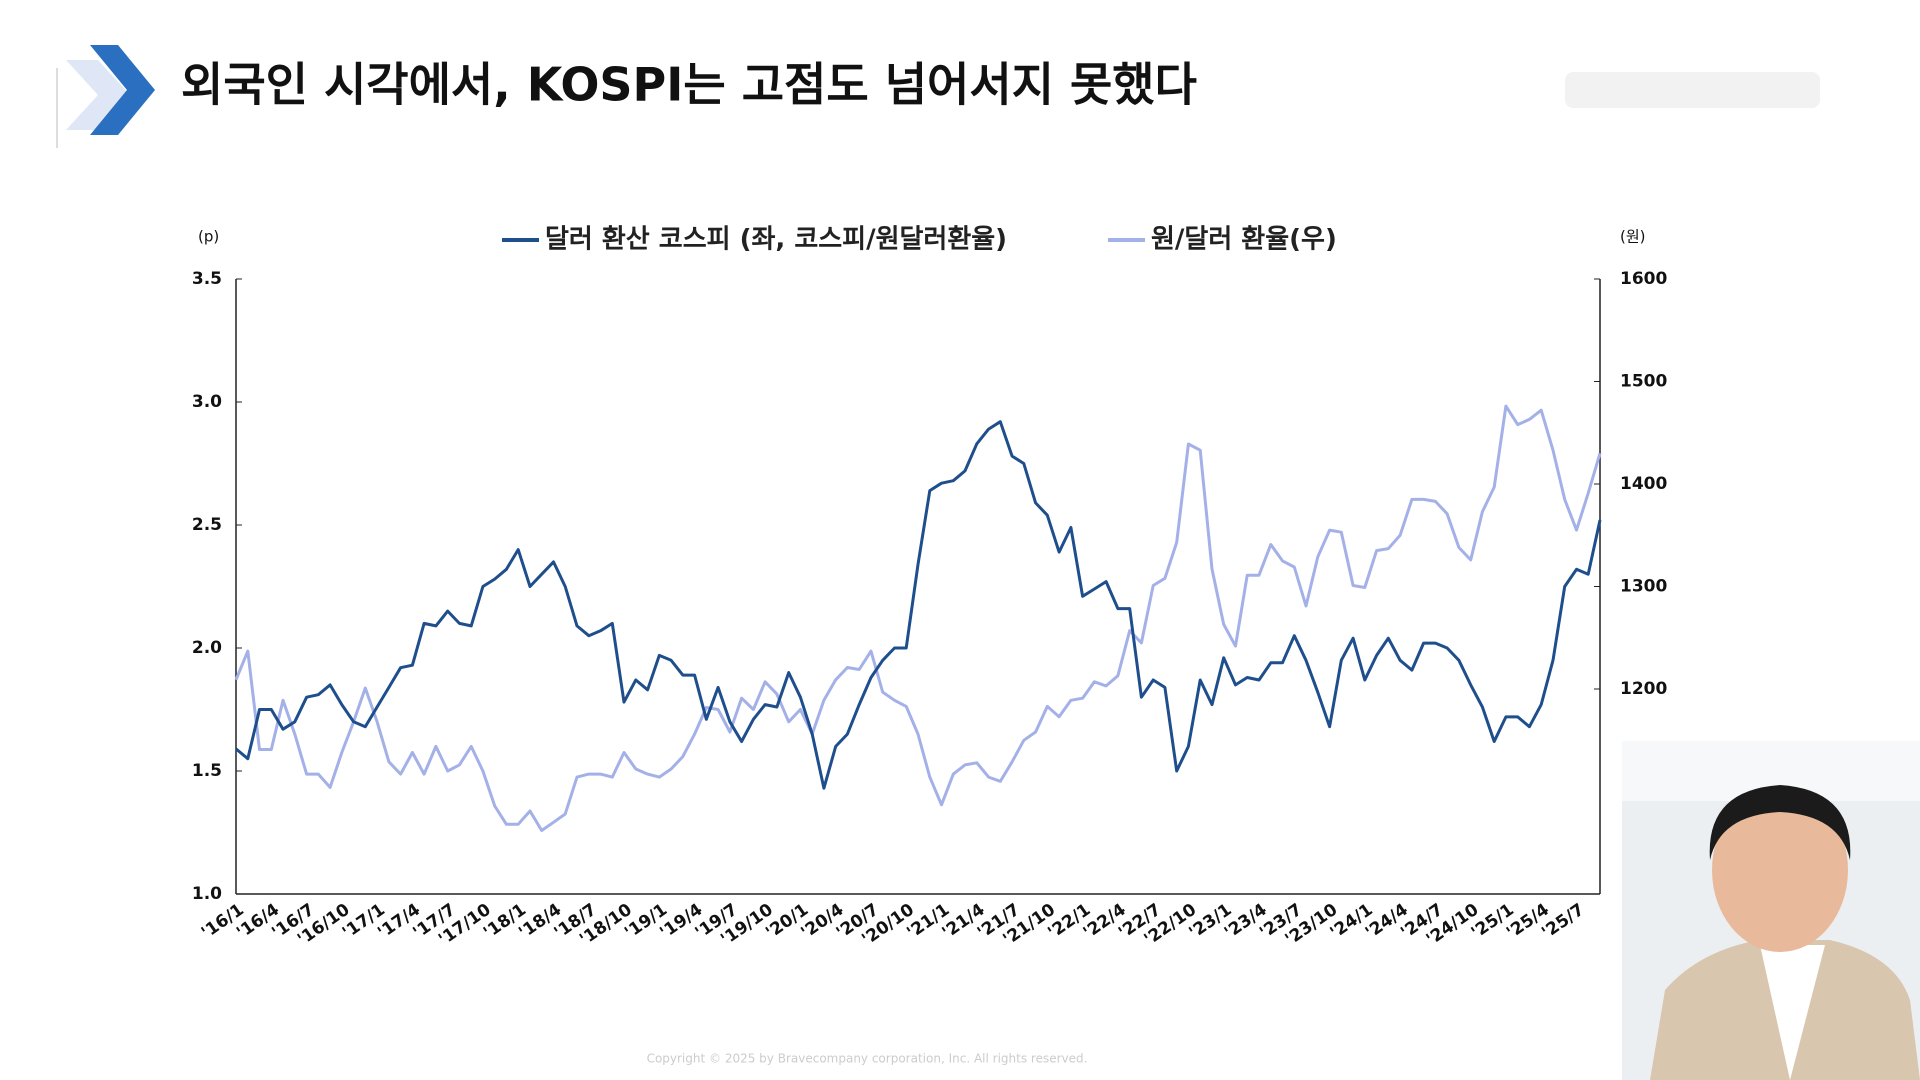 This screenshot has height=1080, width=1920. Describe the element at coordinates (1792, 1012) in the screenshot. I see `webcam-shirt` at that location.